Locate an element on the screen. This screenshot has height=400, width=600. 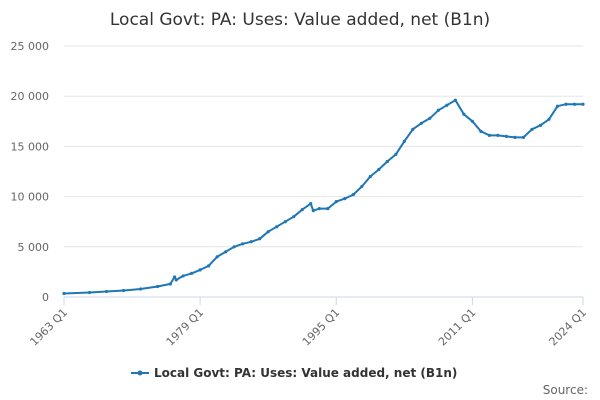
x-tick-label-4: 2024 Q1 is located at coordinates (568, 327).